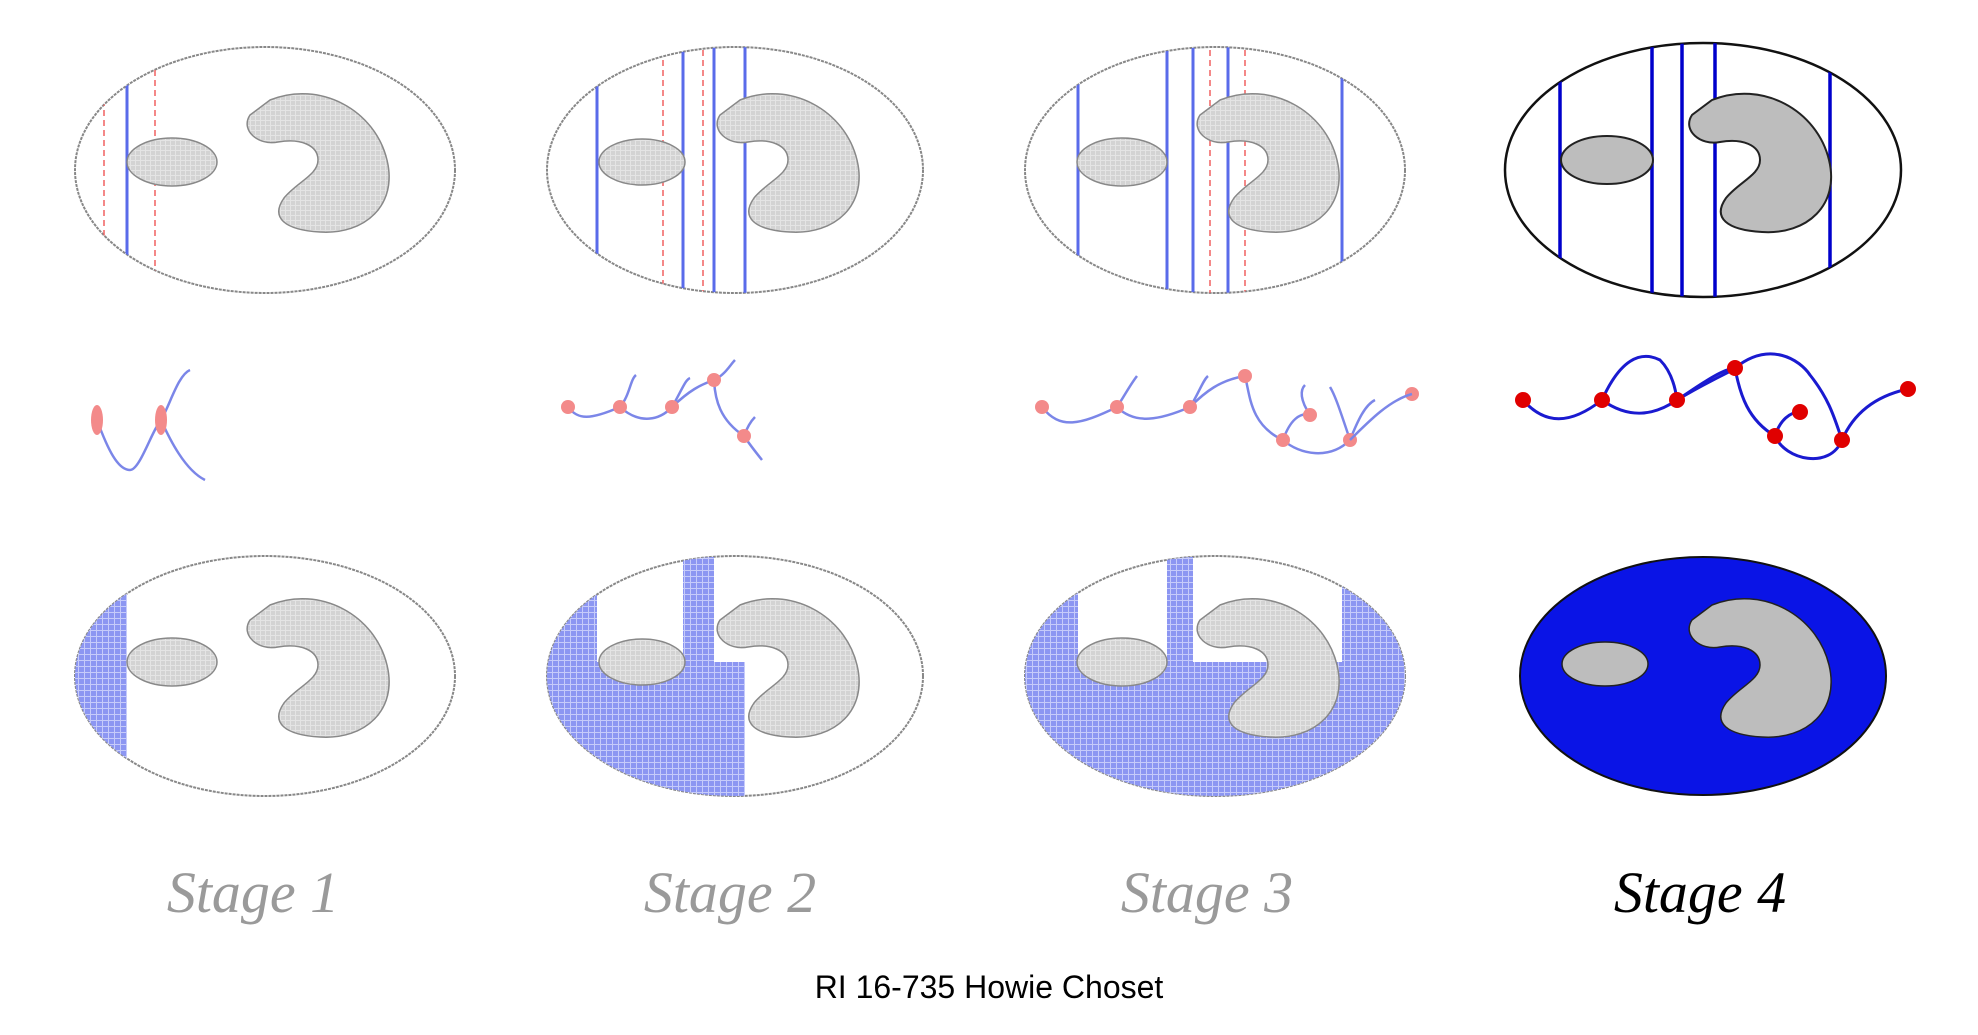 This screenshot has height=1035, width=1978. What do you see at coordinates (1227, 412) in the screenshot?
I see `stage-3-graph` at bounding box center [1227, 412].